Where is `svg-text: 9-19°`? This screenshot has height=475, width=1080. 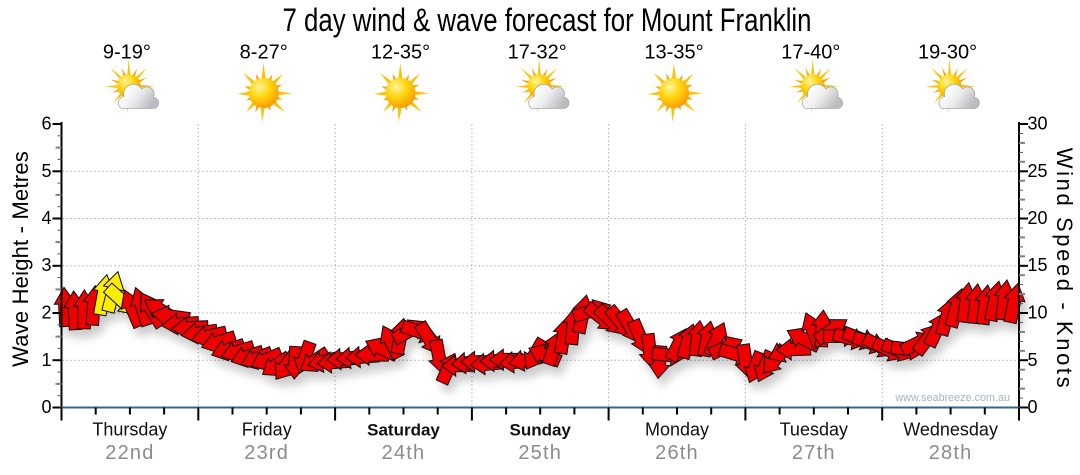
svg-text: 9-19° is located at coordinates (127, 53).